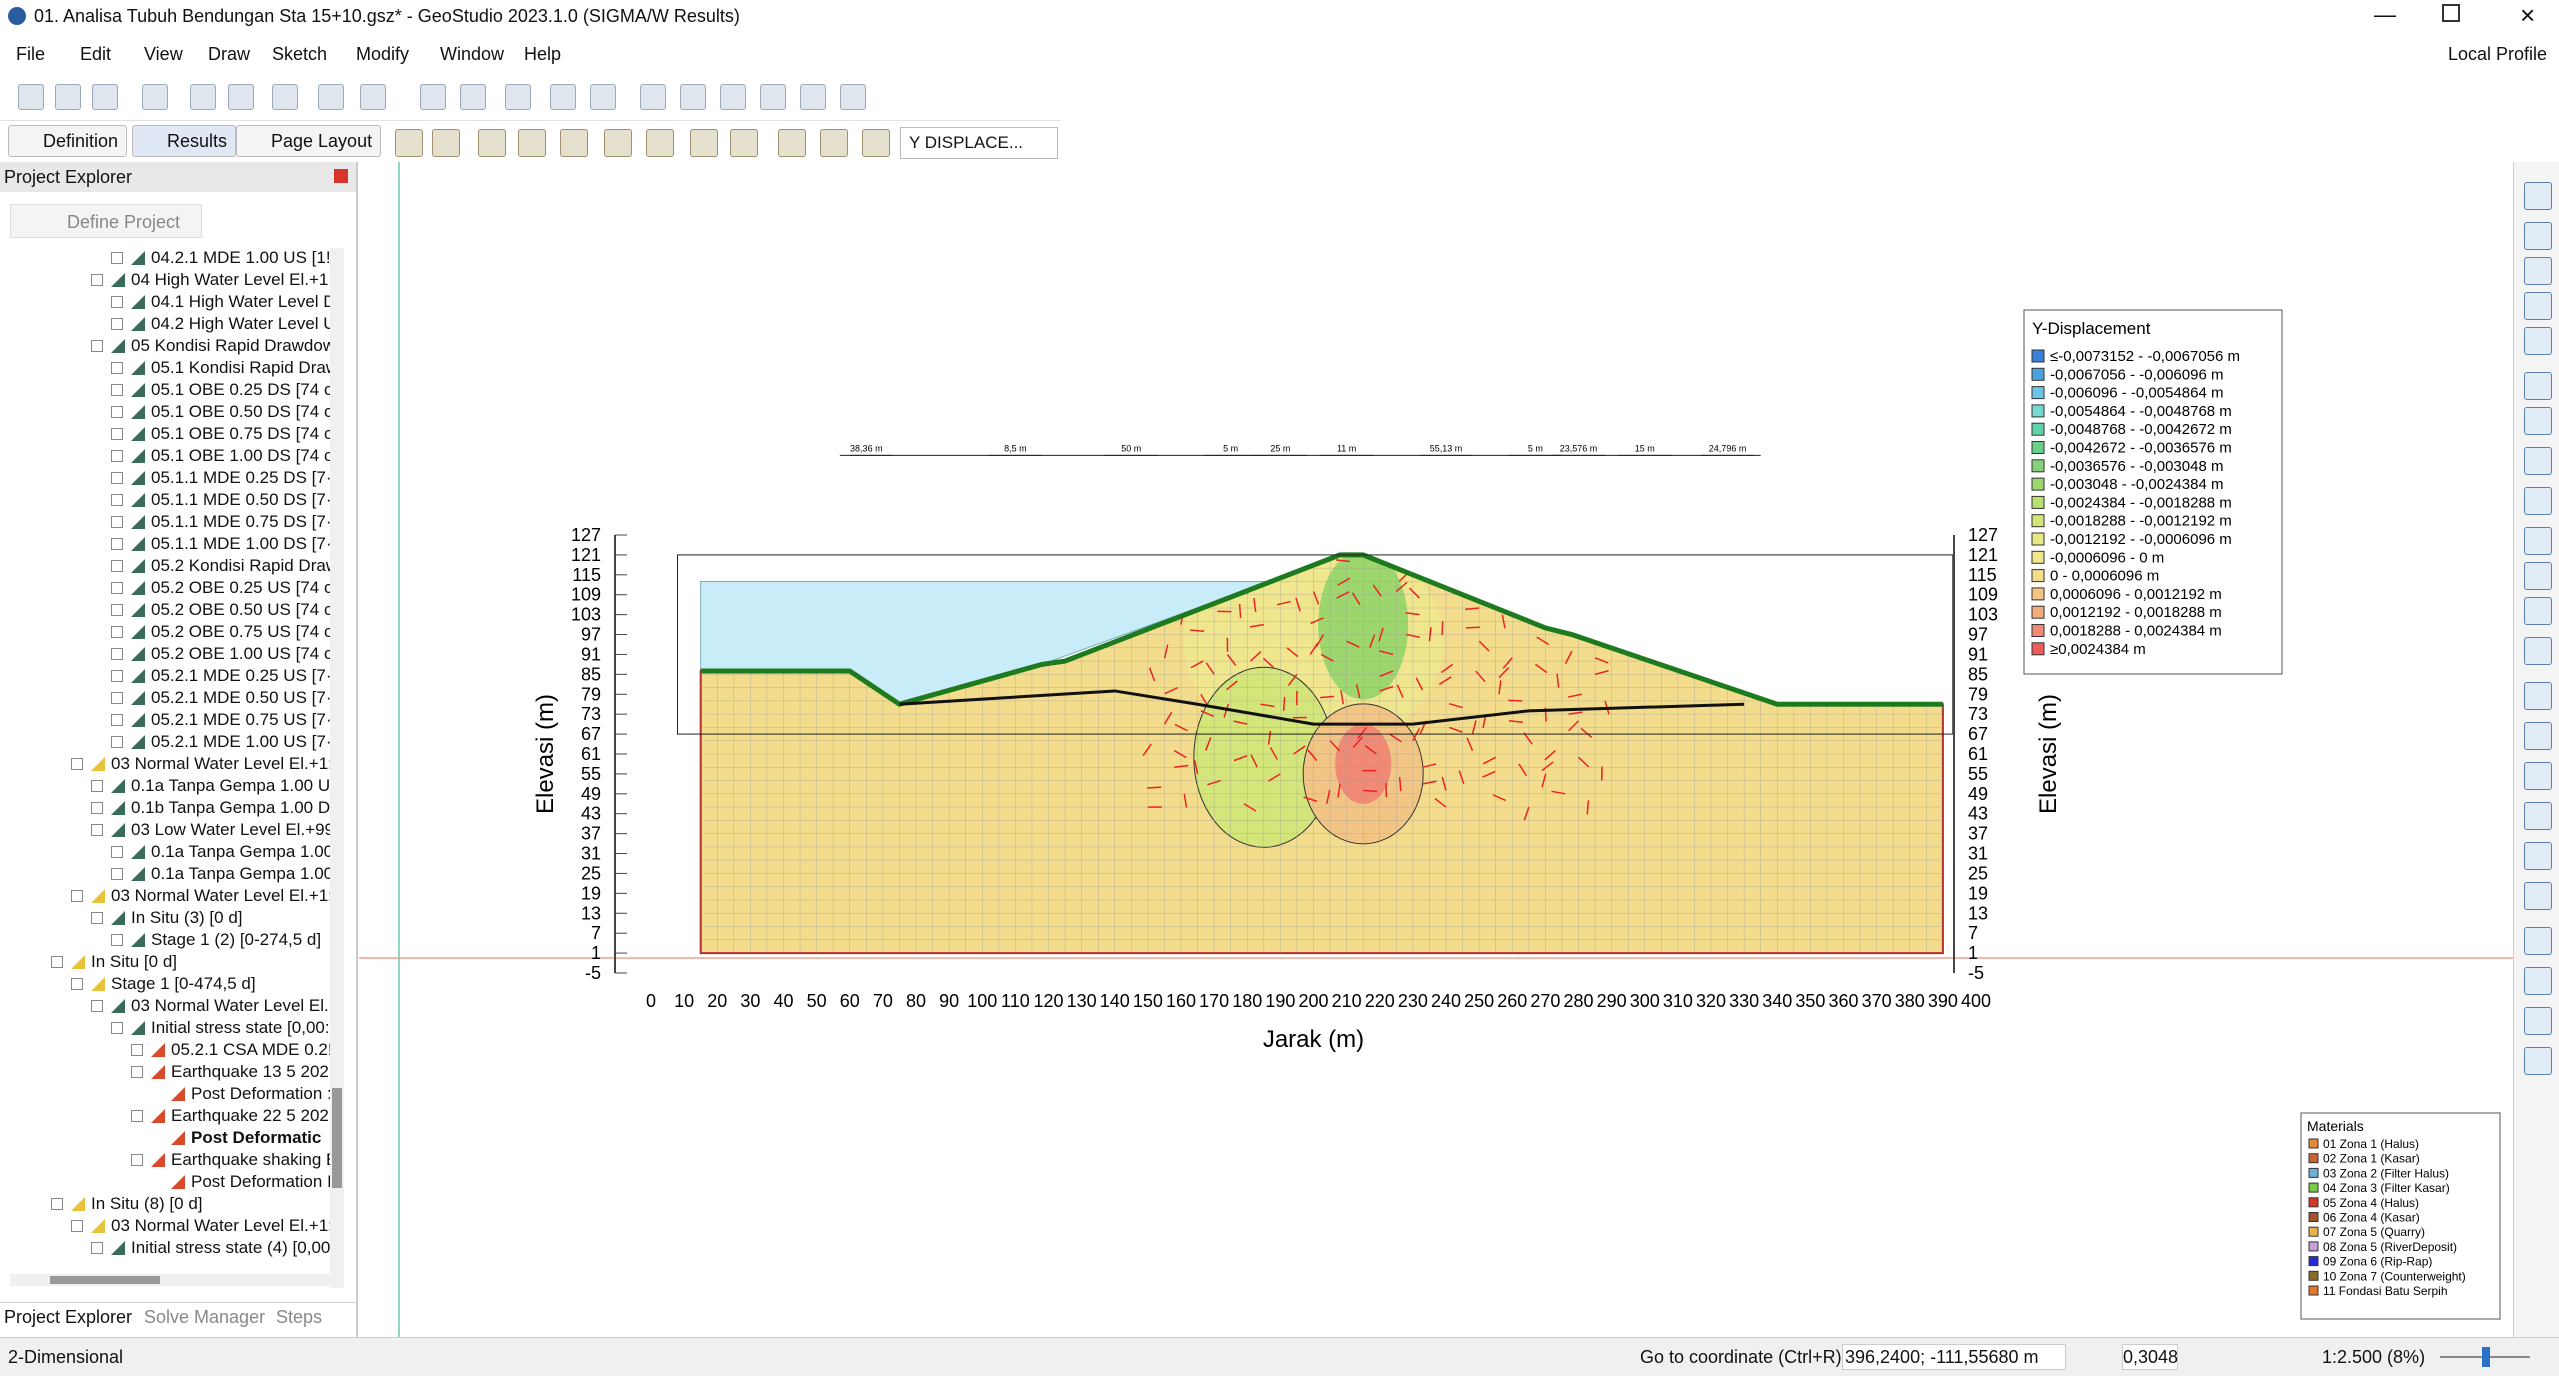 The image size is (2559, 1376). I want to click on tree-item: In Situ [0 d], so click(134, 962).